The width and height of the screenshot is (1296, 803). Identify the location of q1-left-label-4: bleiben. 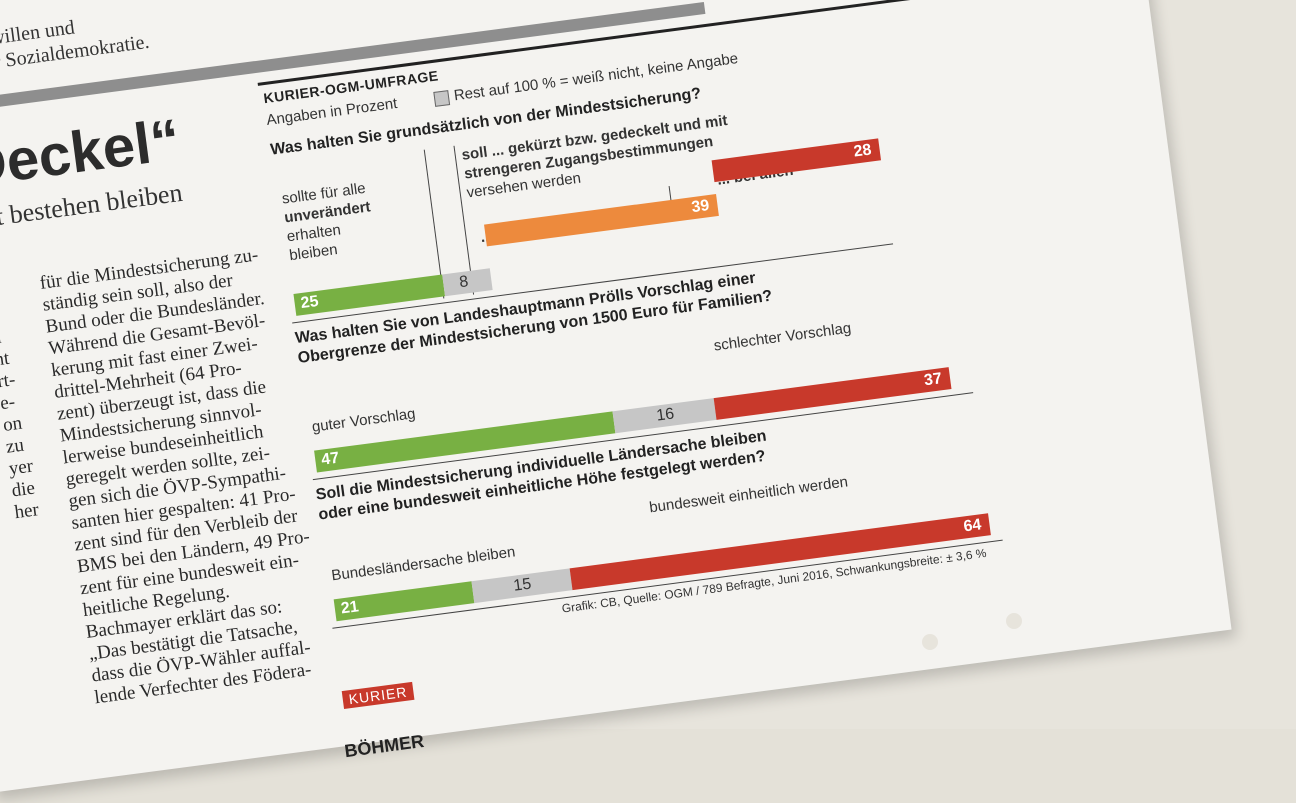
(313, 252).